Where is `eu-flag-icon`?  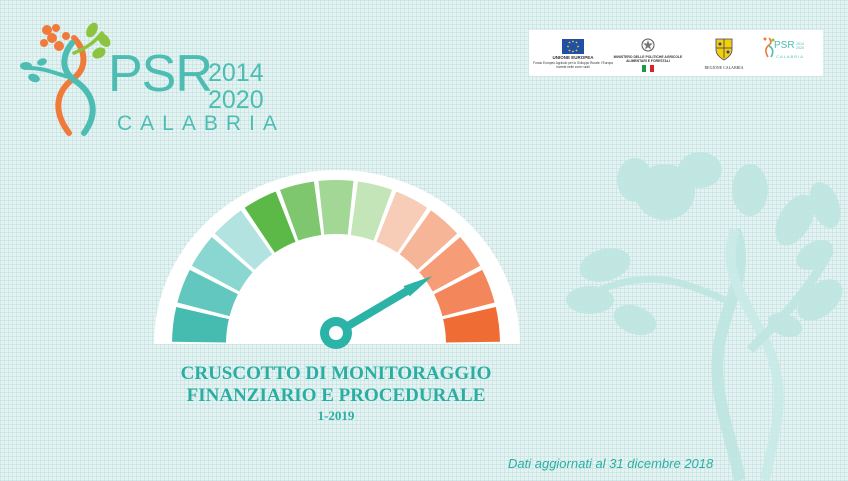 eu-flag-icon is located at coordinates (573, 46).